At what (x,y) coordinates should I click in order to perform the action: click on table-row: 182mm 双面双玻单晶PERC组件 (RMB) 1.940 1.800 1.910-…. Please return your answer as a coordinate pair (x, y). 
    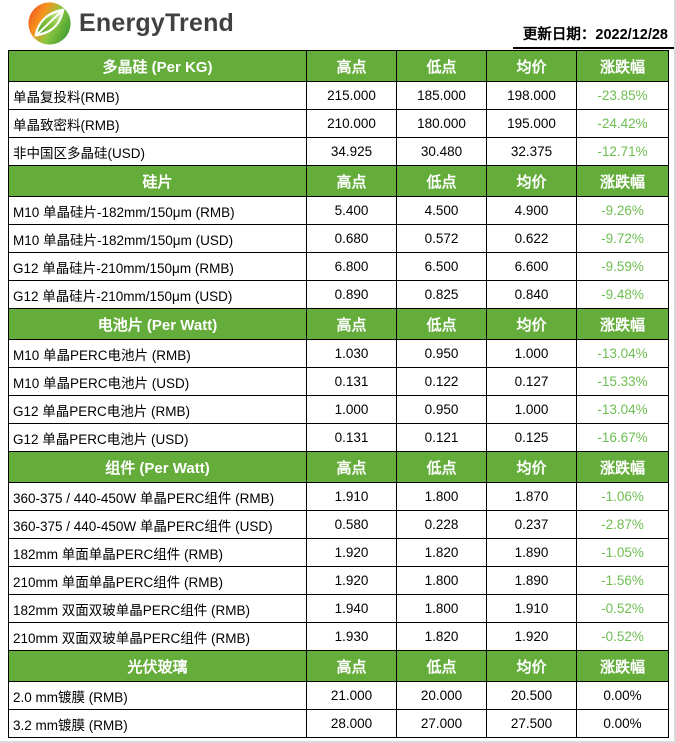
    Looking at the image, I should click on (338, 608).